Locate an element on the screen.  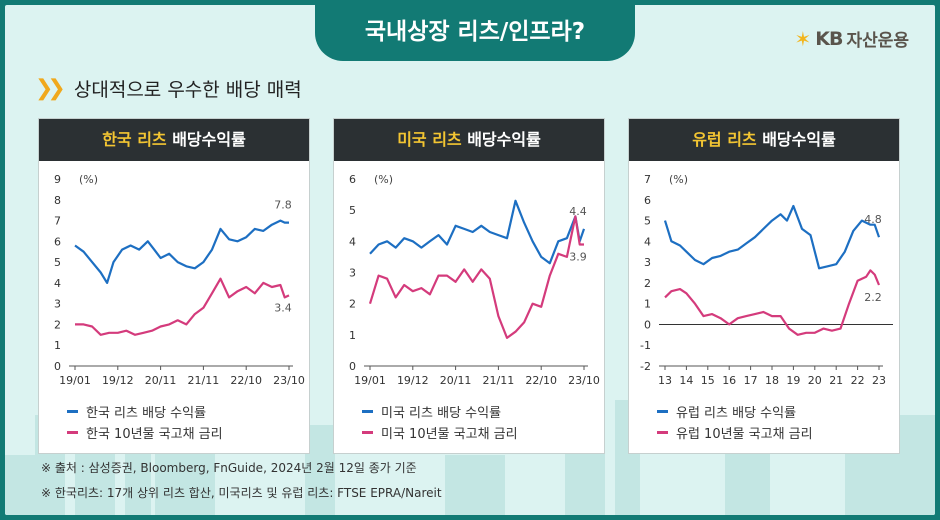
x-tick-label: 14 is located at coordinates (686, 380).